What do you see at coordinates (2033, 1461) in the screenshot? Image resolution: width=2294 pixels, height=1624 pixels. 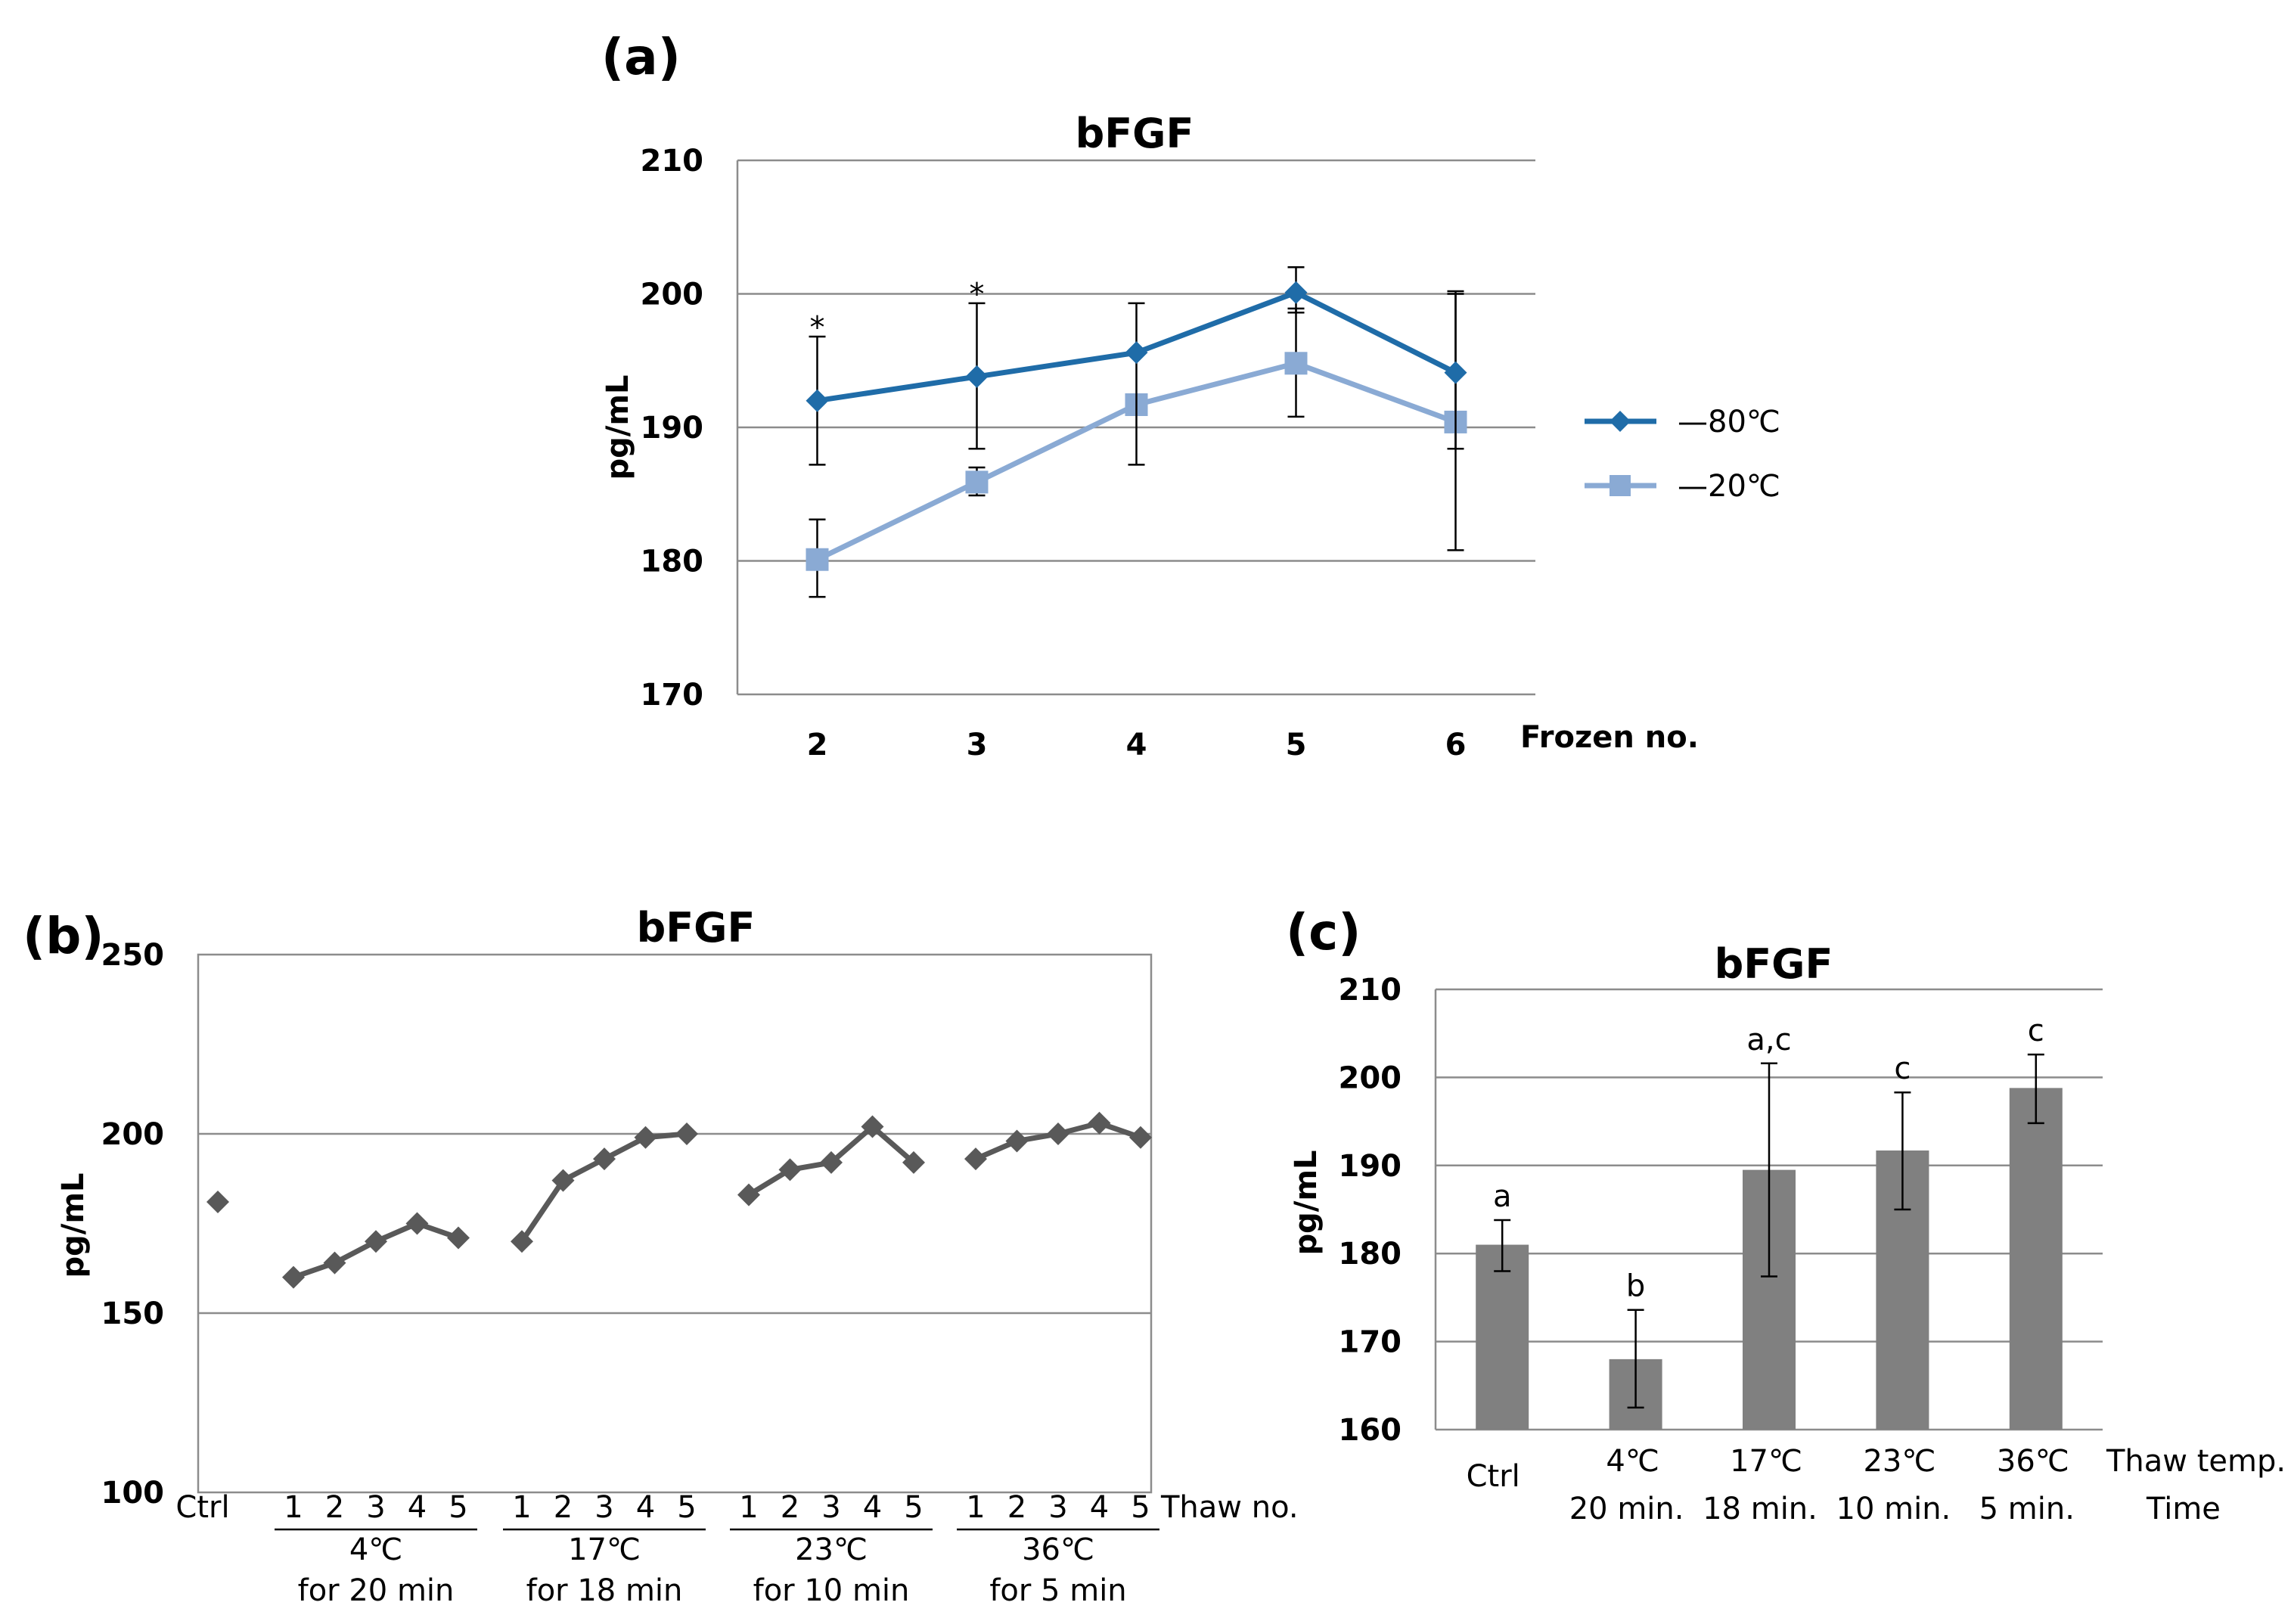 I see `panel-c-x-tick-temp: 36℃` at bounding box center [2033, 1461].